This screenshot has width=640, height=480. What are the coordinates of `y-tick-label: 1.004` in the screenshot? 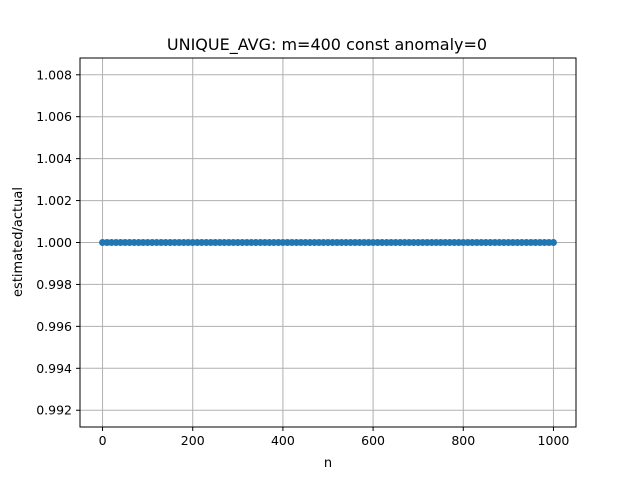 It's located at (54, 158).